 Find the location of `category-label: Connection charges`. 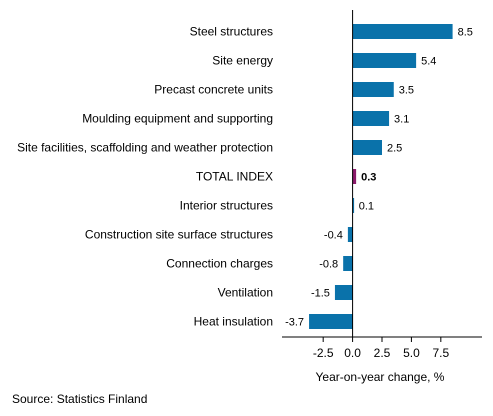

category-label: Connection charges is located at coordinates (219, 264).